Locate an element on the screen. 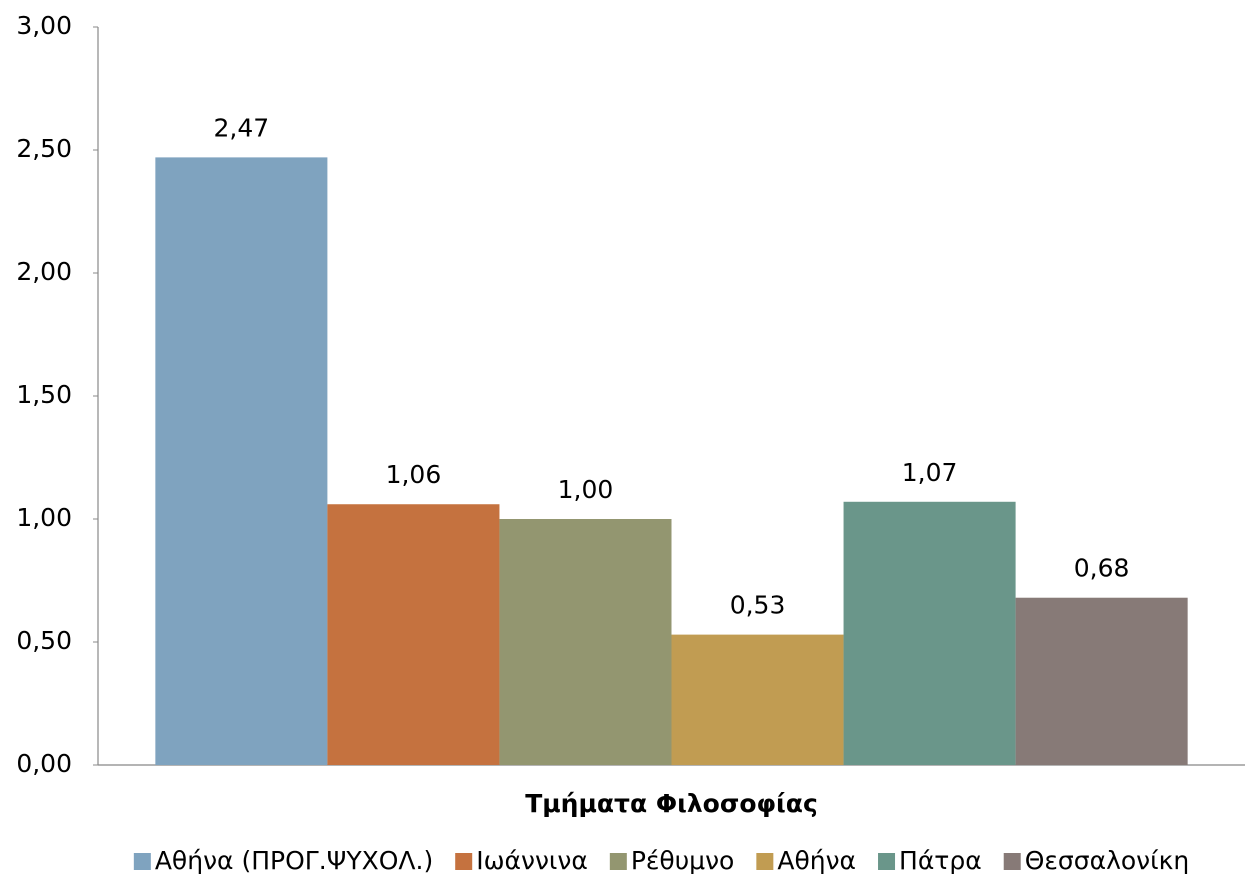 This screenshot has width=1249, height=890. legend-label: Πάτρα is located at coordinates (940, 860).